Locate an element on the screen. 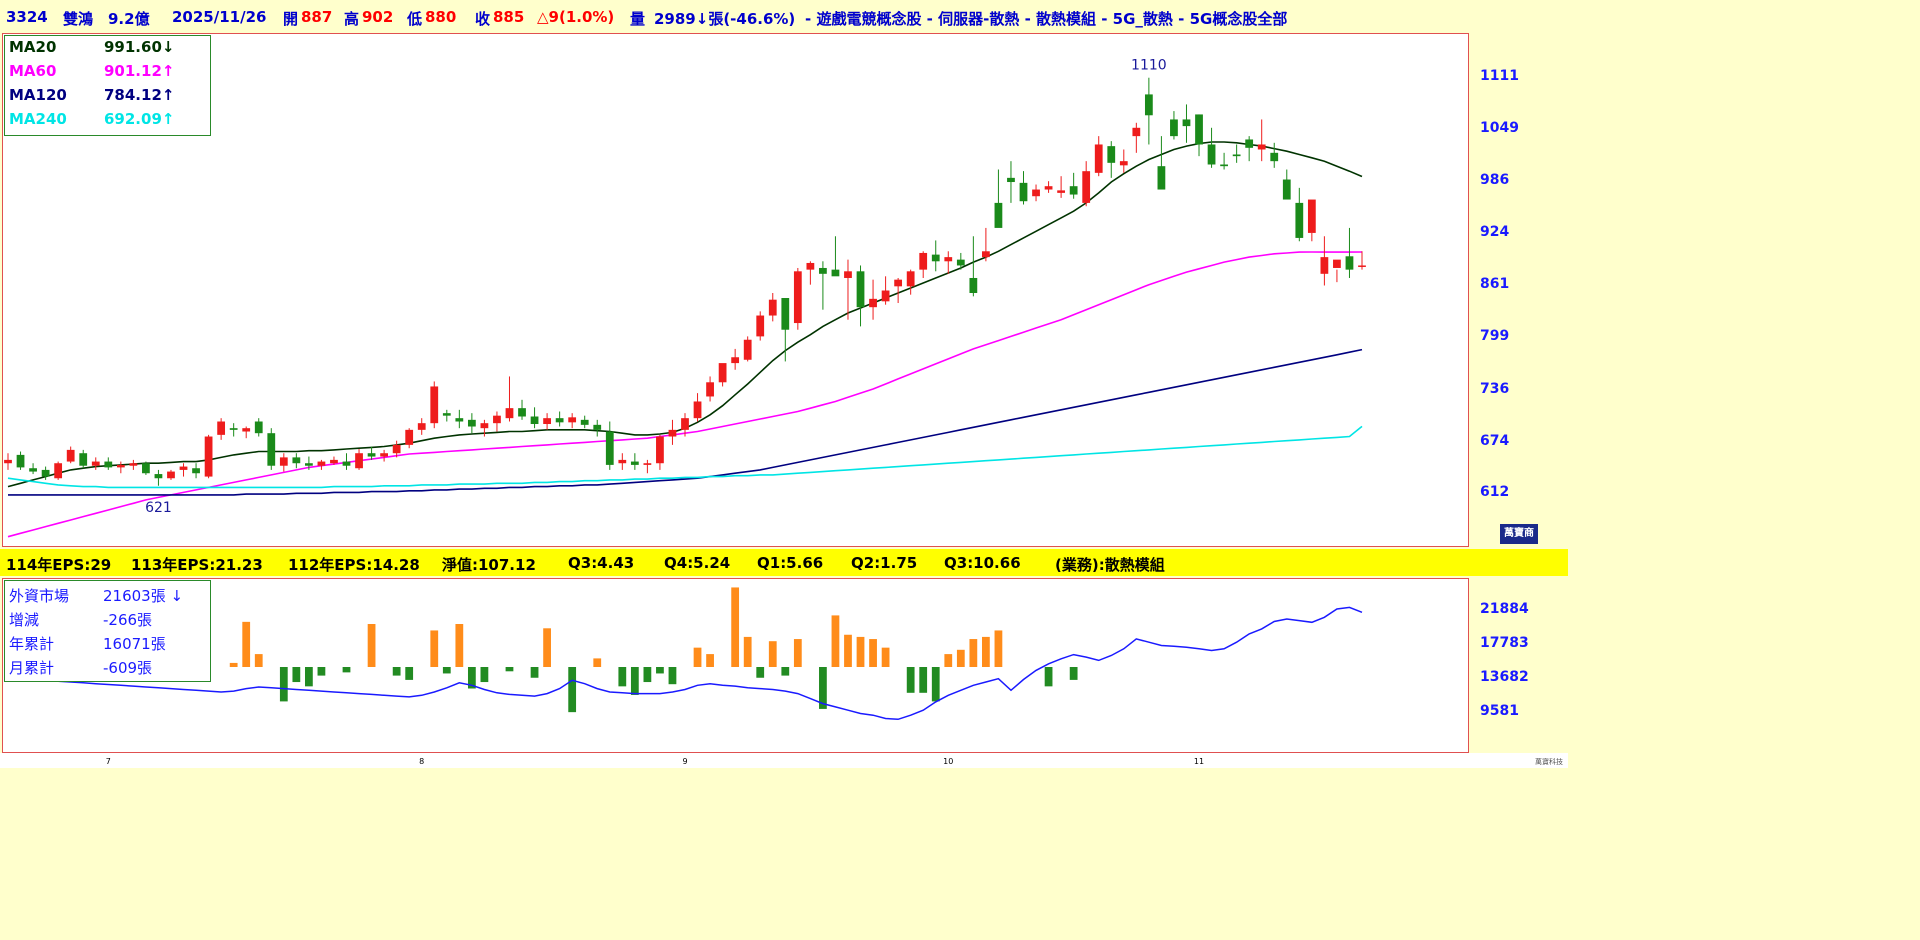 The width and height of the screenshot is (1920, 940). ma240-value: 692.09↑ is located at coordinates (139, 119).